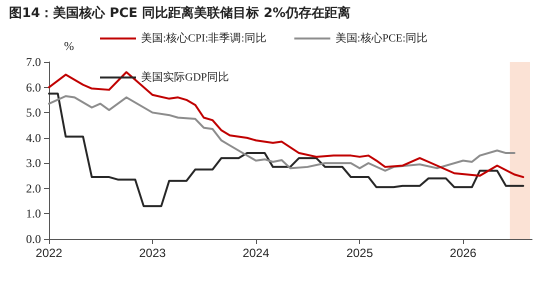 The height and width of the screenshot is (291, 555). I want to click on legend-label: 美国:核心CPI:非季调:同比, so click(203, 38).